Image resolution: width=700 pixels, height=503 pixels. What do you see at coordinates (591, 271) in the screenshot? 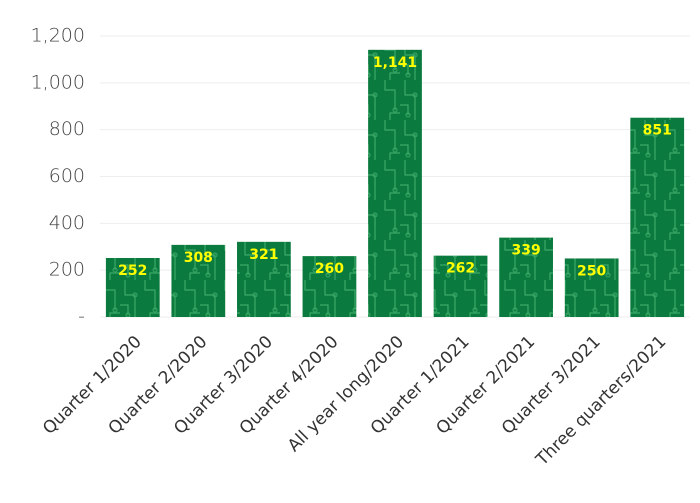
I see `value-label: 250` at bounding box center [591, 271].